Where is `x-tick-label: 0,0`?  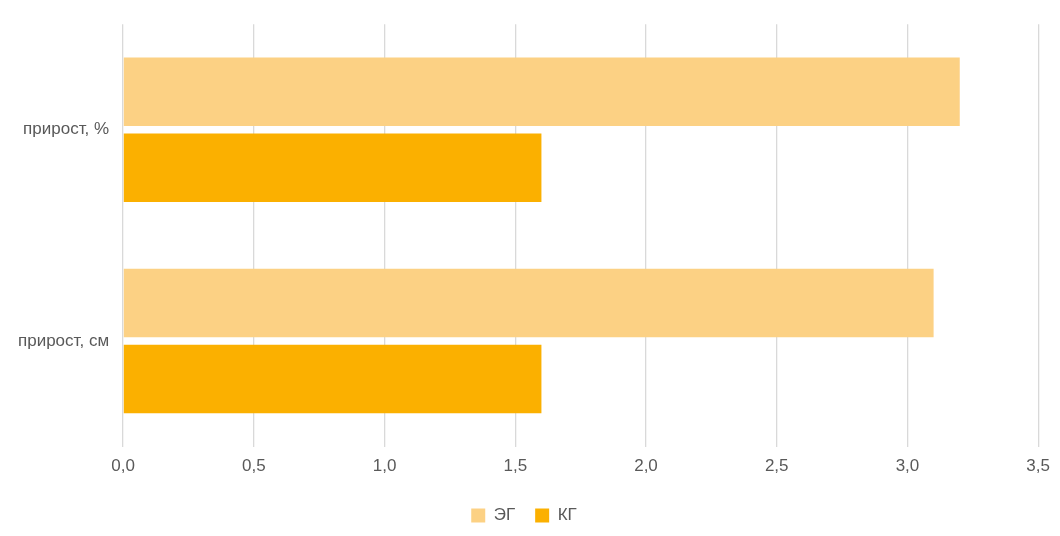 x-tick-label: 0,0 is located at coordinates (123, 466).